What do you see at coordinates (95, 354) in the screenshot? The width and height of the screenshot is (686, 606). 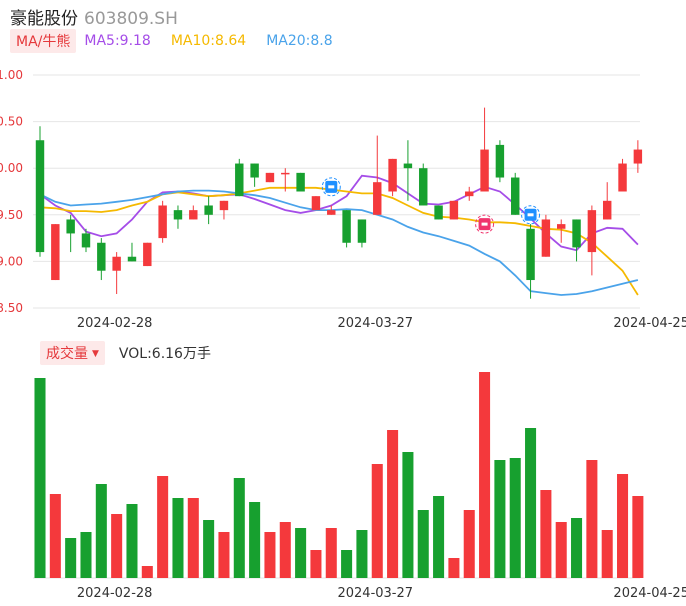 I see `caret-down-icon: ▼` at bounding box center [95, 354].